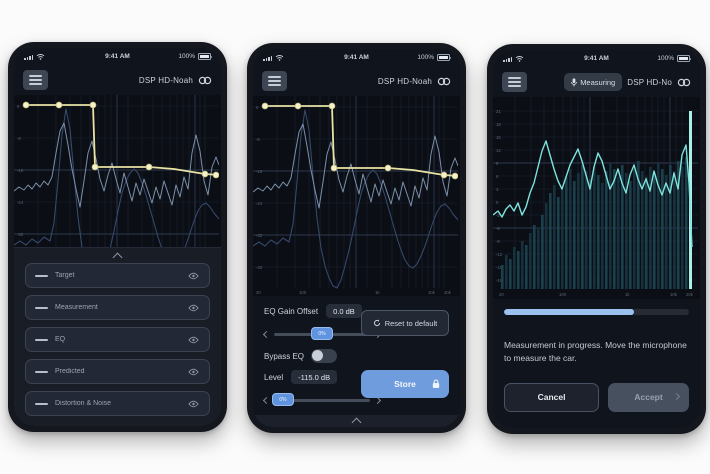 Image resolution: width=710 pixels, height=474 pixels. I want to click on layer-row-measurement: Measurement, so click(117, 307).